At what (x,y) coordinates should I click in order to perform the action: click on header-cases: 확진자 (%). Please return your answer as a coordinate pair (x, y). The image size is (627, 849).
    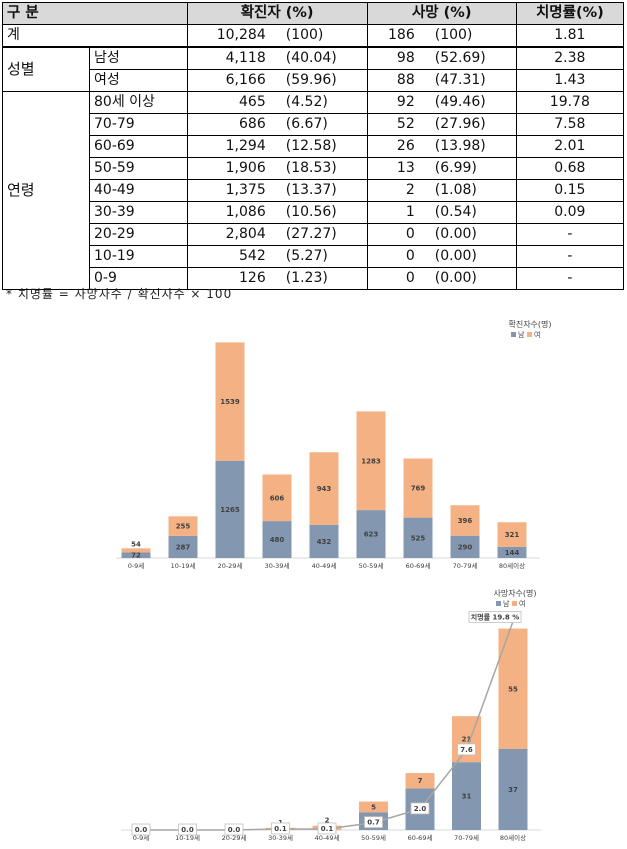
    Looking at the image, I should click on (277, 13).